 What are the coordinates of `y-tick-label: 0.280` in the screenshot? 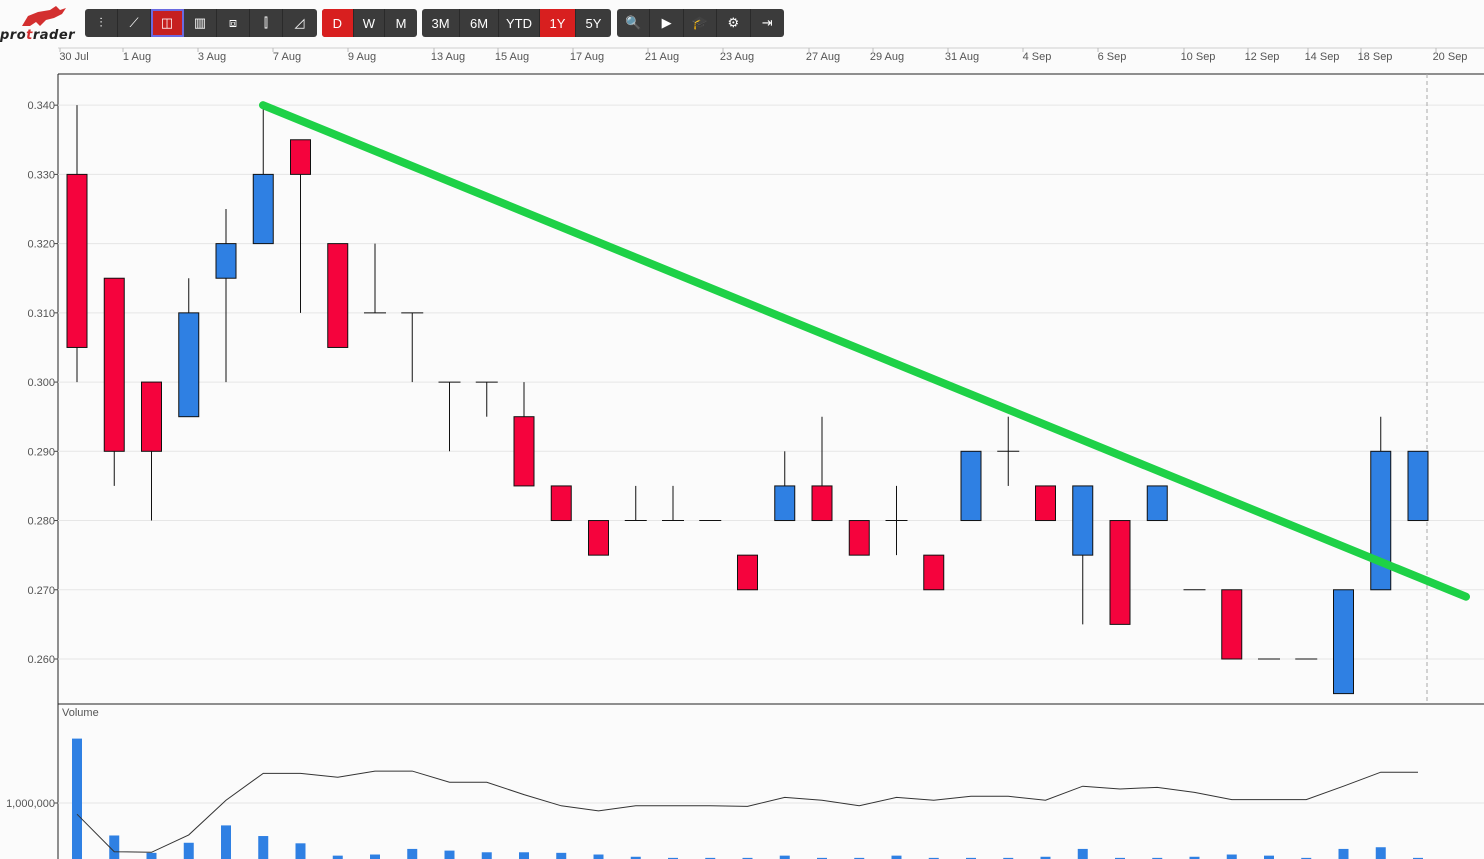 It's located at (41, 522).